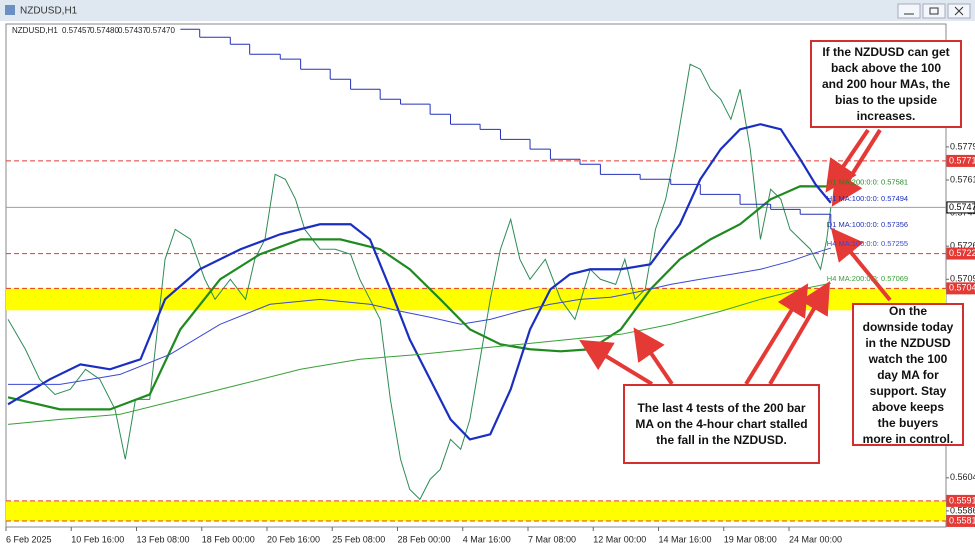 This screenshot has width=975, height=552. I want to click on y-tick-label: 0.55865, so click(962, 510).